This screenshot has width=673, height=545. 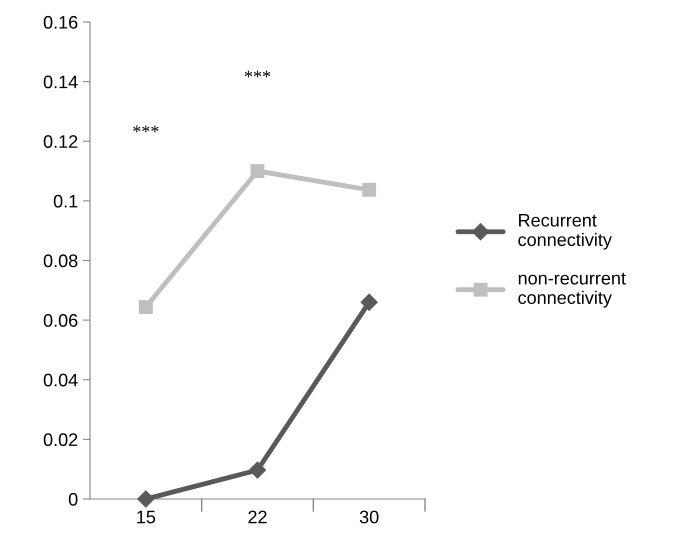 What do you see at coordinates (73, 499) in the screenshot?
I see `y-tick-label: 0` at bounding box center [73, 499].